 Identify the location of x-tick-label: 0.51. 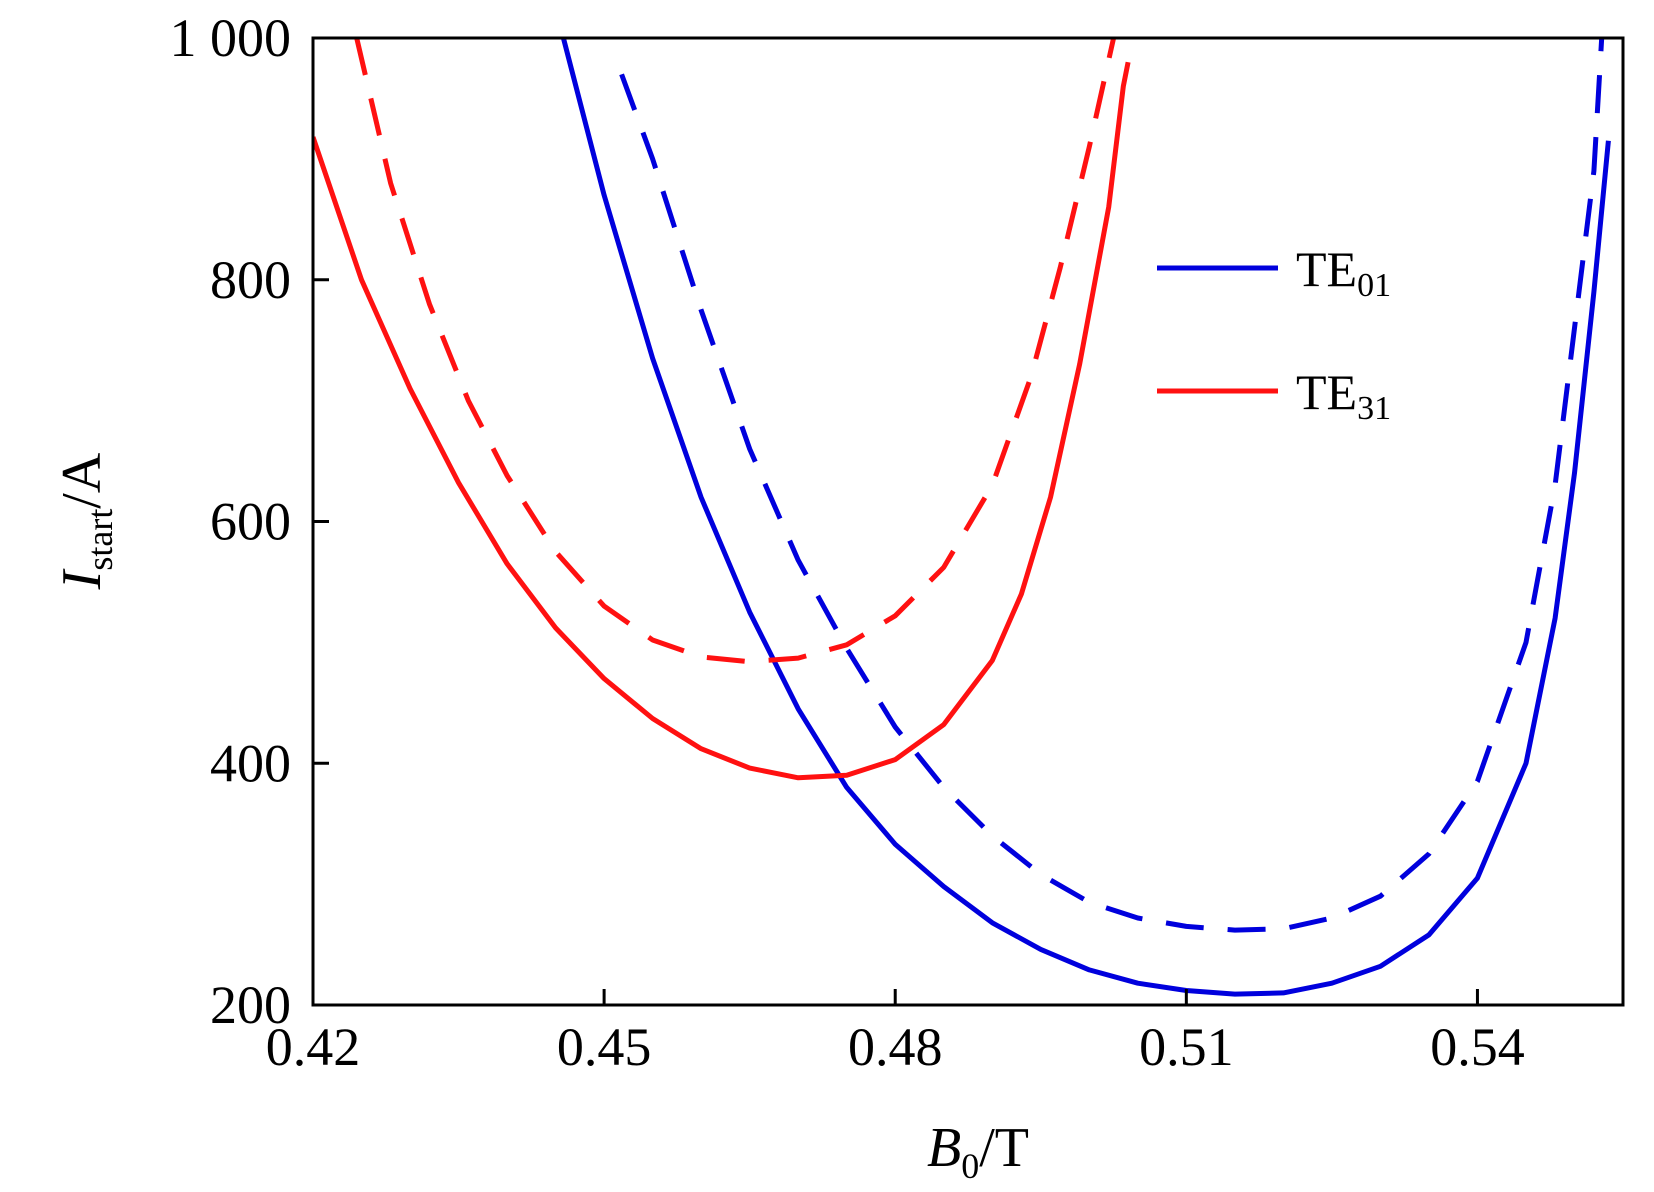
(1186, 1047).